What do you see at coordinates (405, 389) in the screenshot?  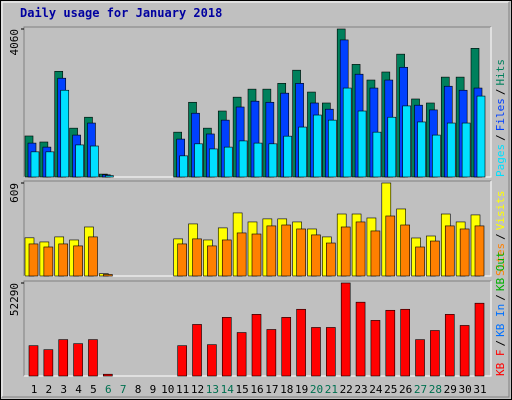 I see `x-tick-label: 26` at bounding box center [405, 389].